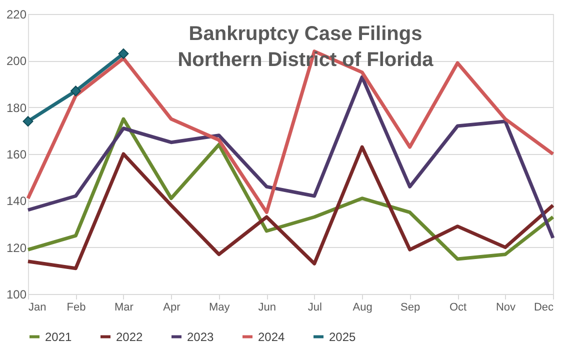 Image resolution: width=578 pixels, height=359 pixels. Describe the element at coordinates (16, 61) in the screenshot. I see `y-tick-label: 200` at that location.